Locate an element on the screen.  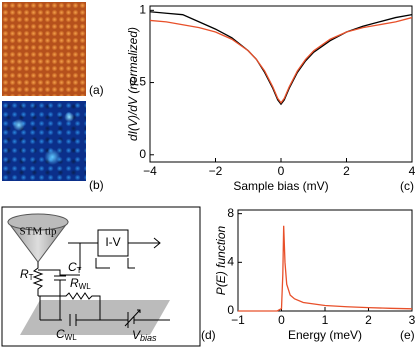
panel-label: (b) is located at coordinates (96, 185).